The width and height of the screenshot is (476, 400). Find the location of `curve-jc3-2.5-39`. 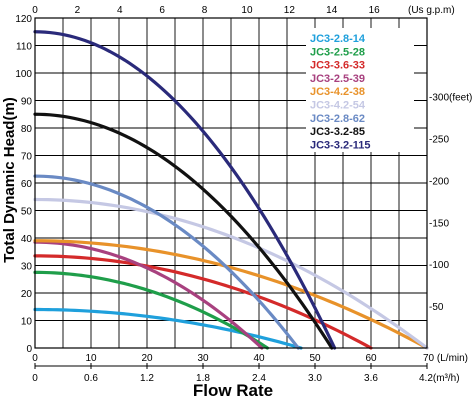

curve-jc3-2.5-39 is located at coordinates (148, 295).